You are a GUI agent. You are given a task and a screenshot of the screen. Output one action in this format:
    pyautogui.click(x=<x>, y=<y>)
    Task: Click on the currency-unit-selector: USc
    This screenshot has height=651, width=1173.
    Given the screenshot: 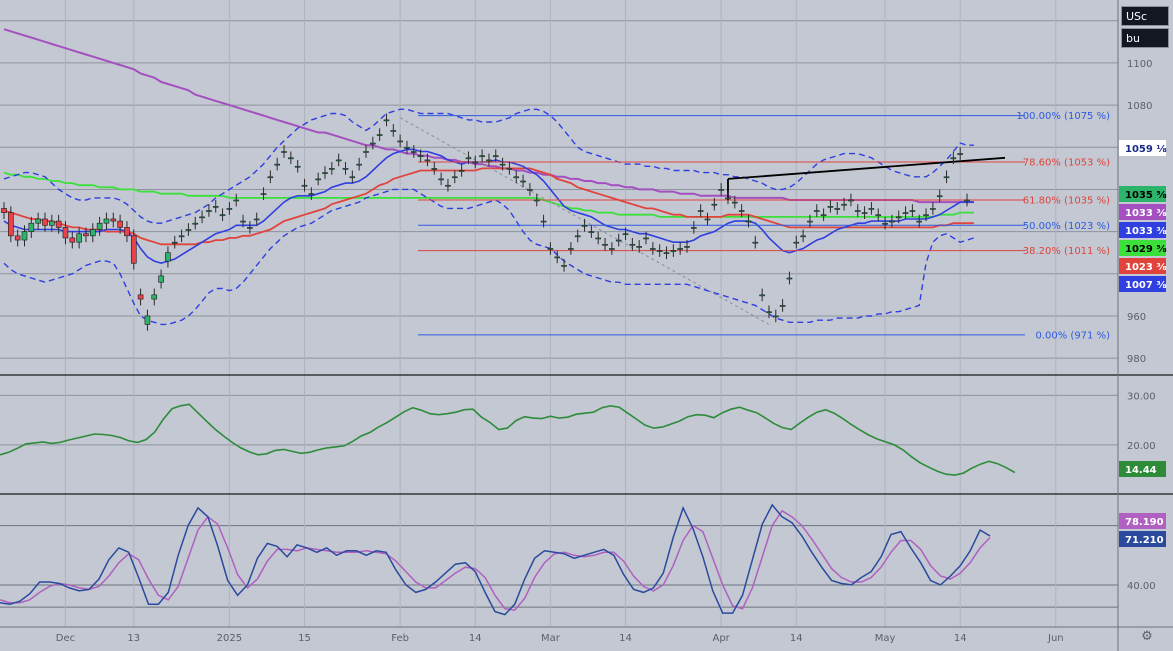 What is the action you would take?
    pyautogui.click(x=1145, y=16)
    